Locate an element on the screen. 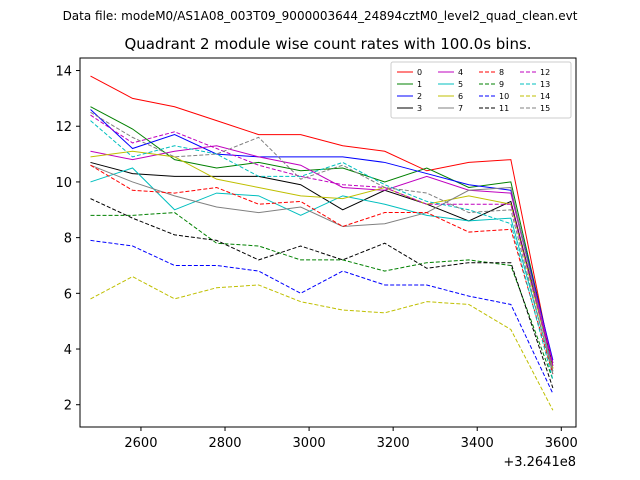 Image resolution: width=640 pixels, height=480 pixels. legend-box is located at coordinates (481, 90).